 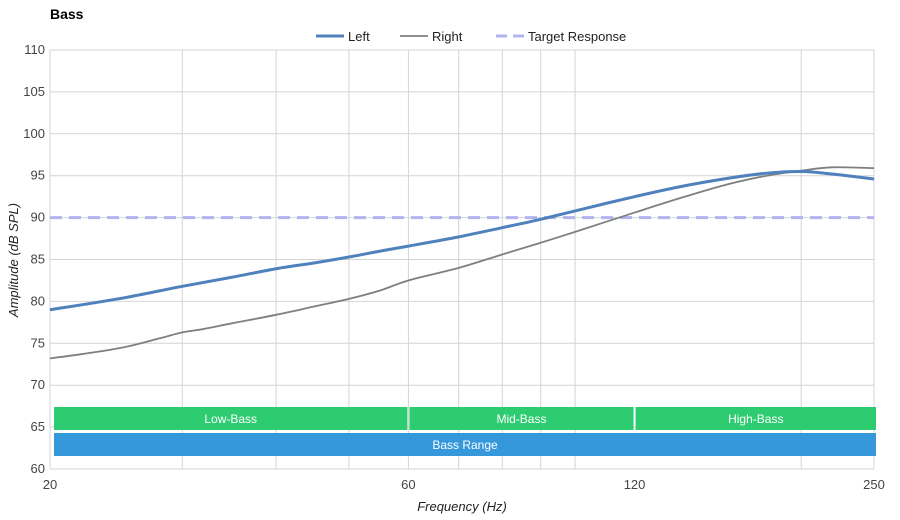 What do you see at coordinates (38, 175) in the screenshot?
I see `y-tick-label: 95` at bounding box center [38, 175].